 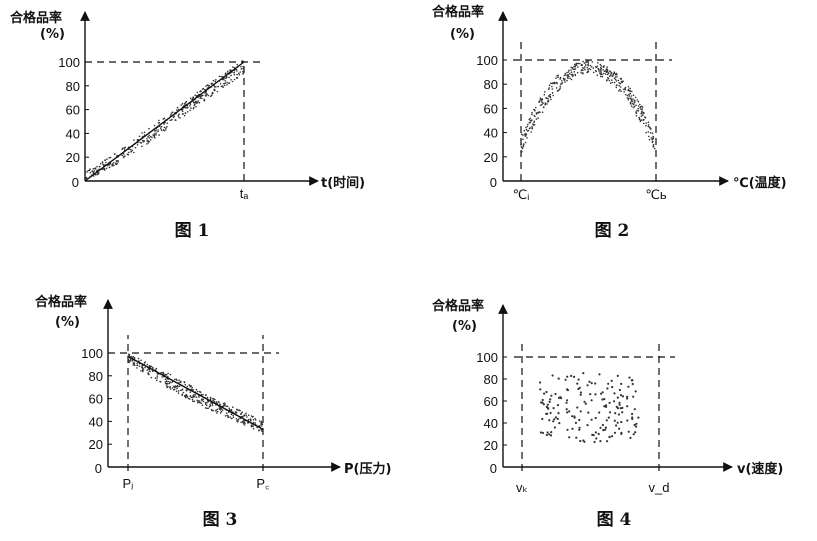 I want to click on y-tick-label: 20, so click(x=73, y=157).